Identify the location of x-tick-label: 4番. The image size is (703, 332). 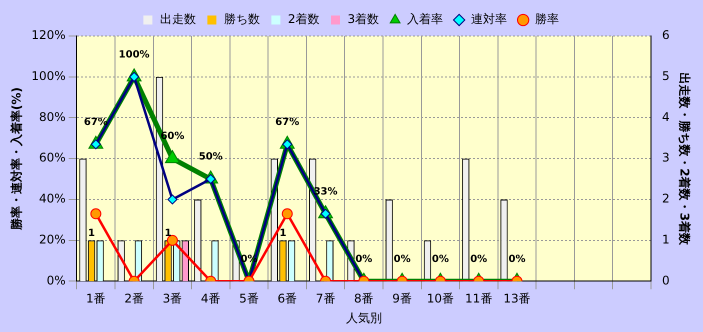
(210, 299).